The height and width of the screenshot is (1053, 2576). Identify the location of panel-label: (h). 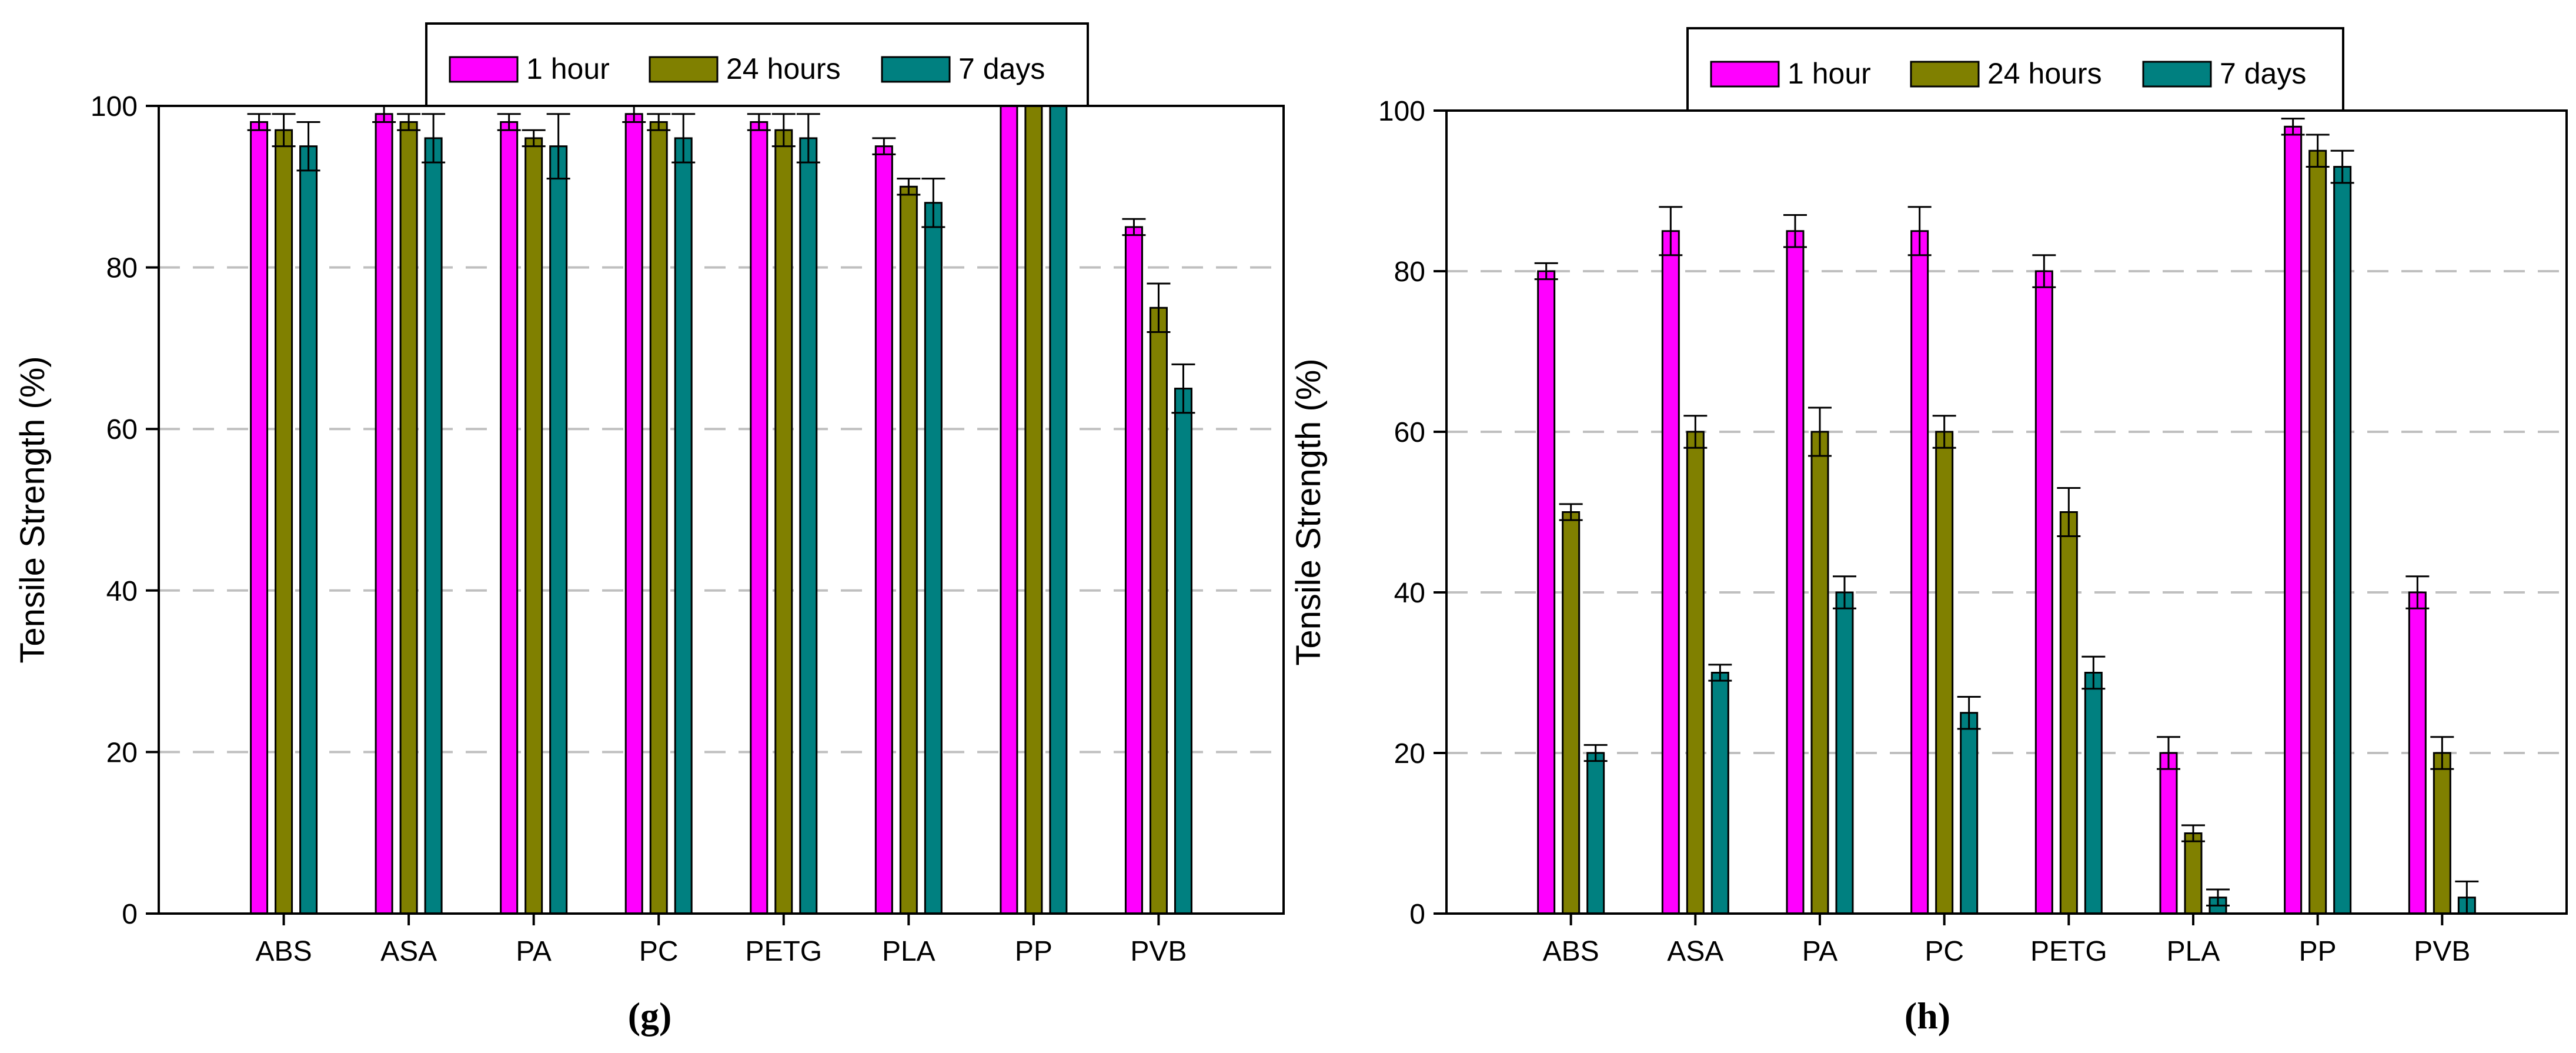
(1927, 1016).